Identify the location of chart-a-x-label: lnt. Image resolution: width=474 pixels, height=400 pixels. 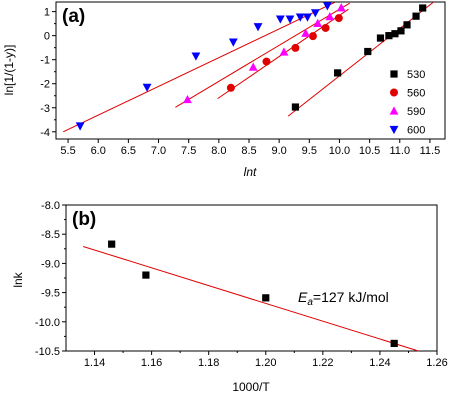
(250, 172).